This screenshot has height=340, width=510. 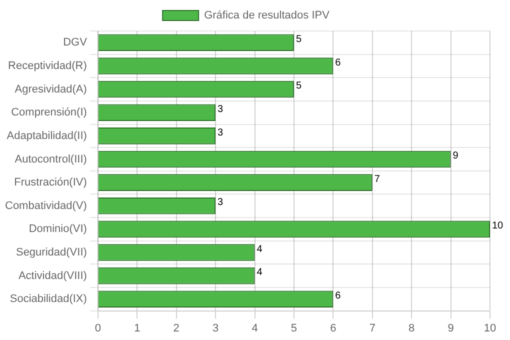 What do you see at coordinates (294, 328) in the screenshot?
I see `x-tick-label: 5` at bounding box center [294, 328].